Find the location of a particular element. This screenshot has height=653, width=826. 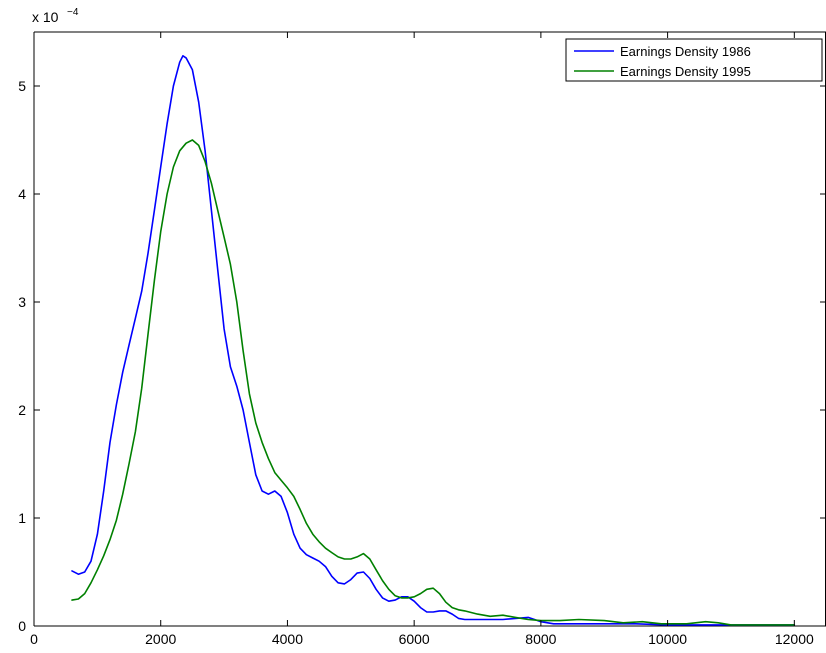

x-tick-label: 2000 is located at coordinates (160, 639).